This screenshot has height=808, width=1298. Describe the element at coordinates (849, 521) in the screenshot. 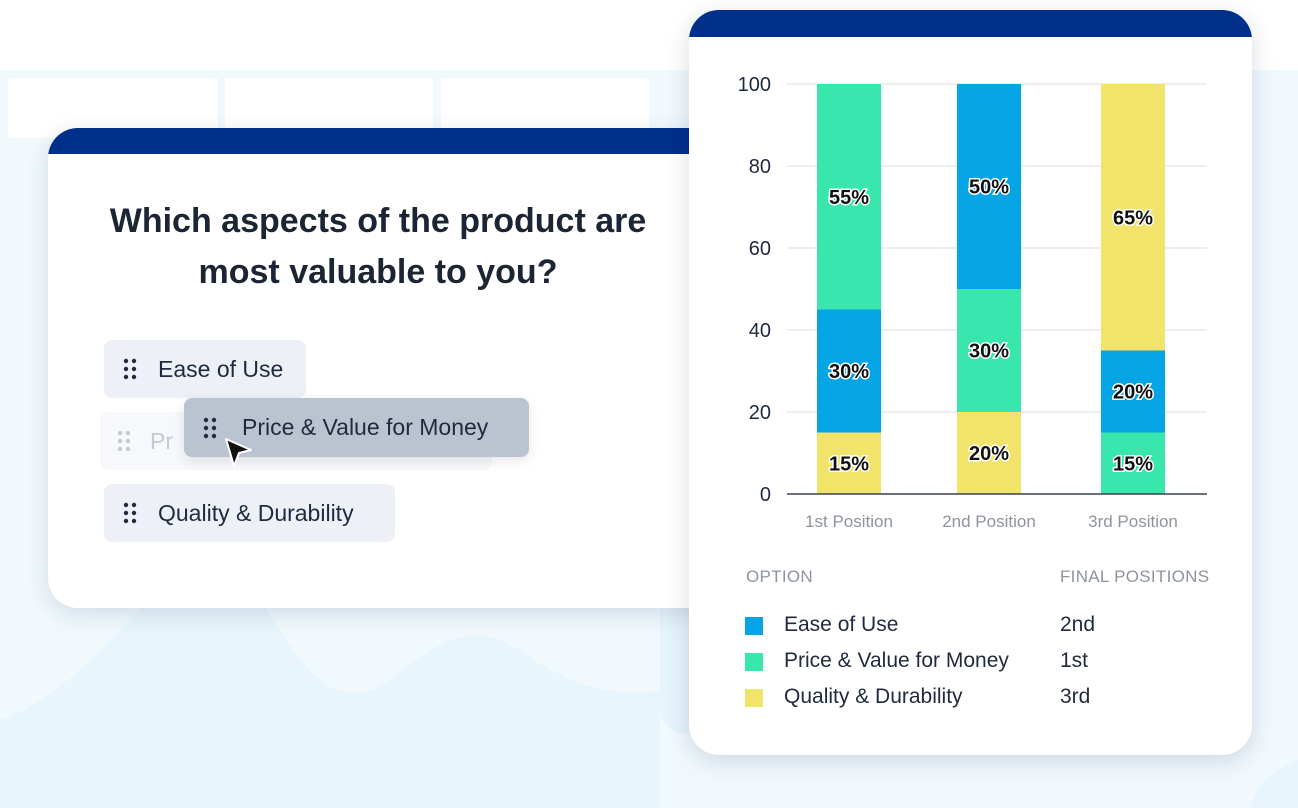

I see `x-tick-label: 1st Position` at that location.